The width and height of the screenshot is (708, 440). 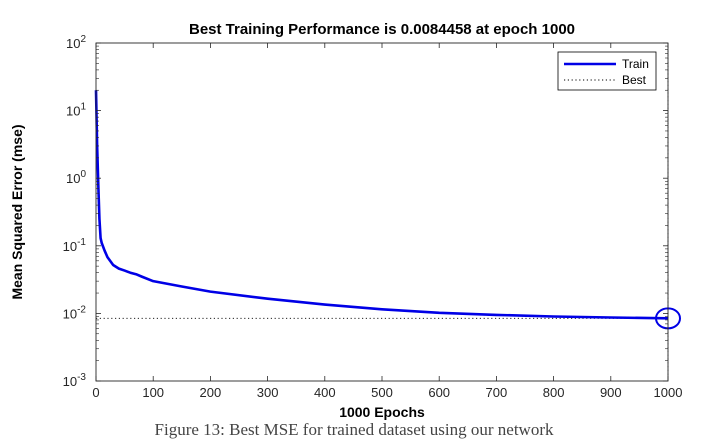 I want to click on x-tick-label: 500, so click(x=382, y=392).